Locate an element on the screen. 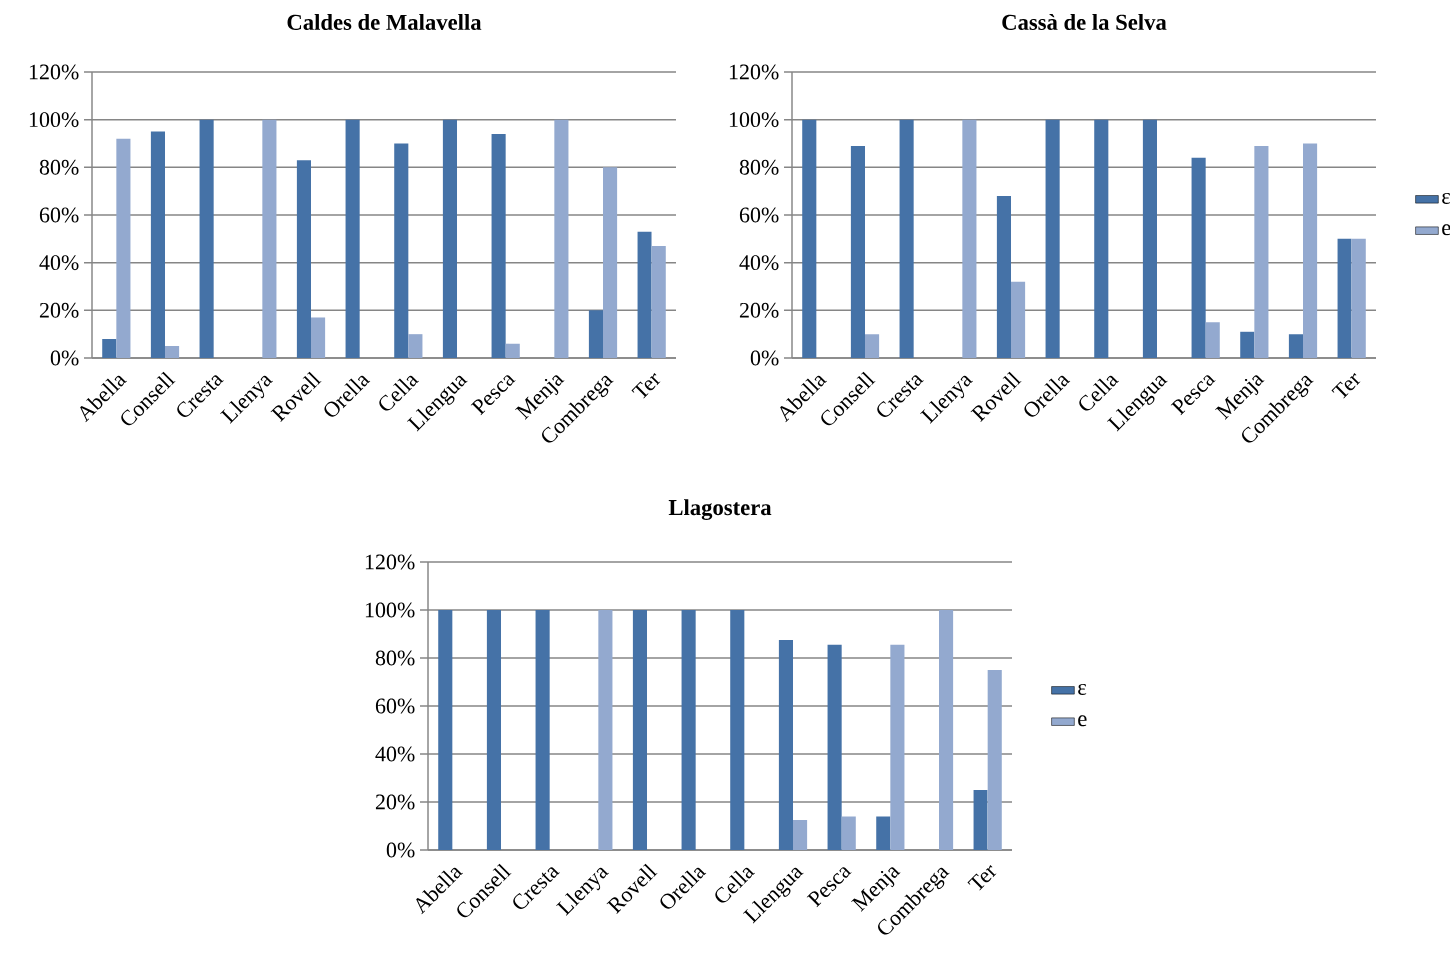  chart-title: Llagostera is located at coordinates (720, 509).